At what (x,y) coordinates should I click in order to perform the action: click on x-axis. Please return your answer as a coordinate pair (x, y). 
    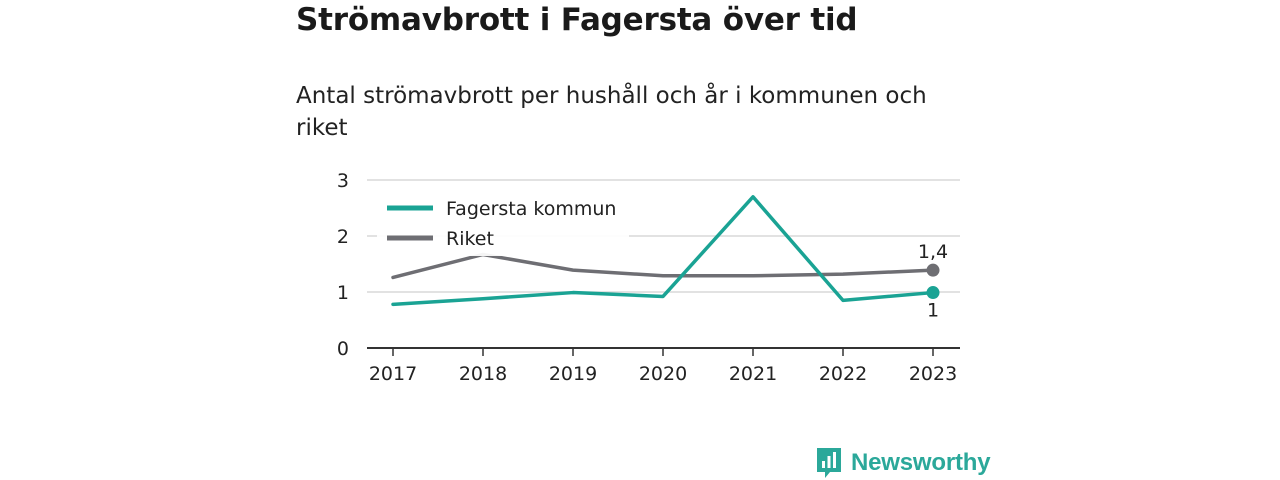
    Looking at the image, I should click on (663, 351).